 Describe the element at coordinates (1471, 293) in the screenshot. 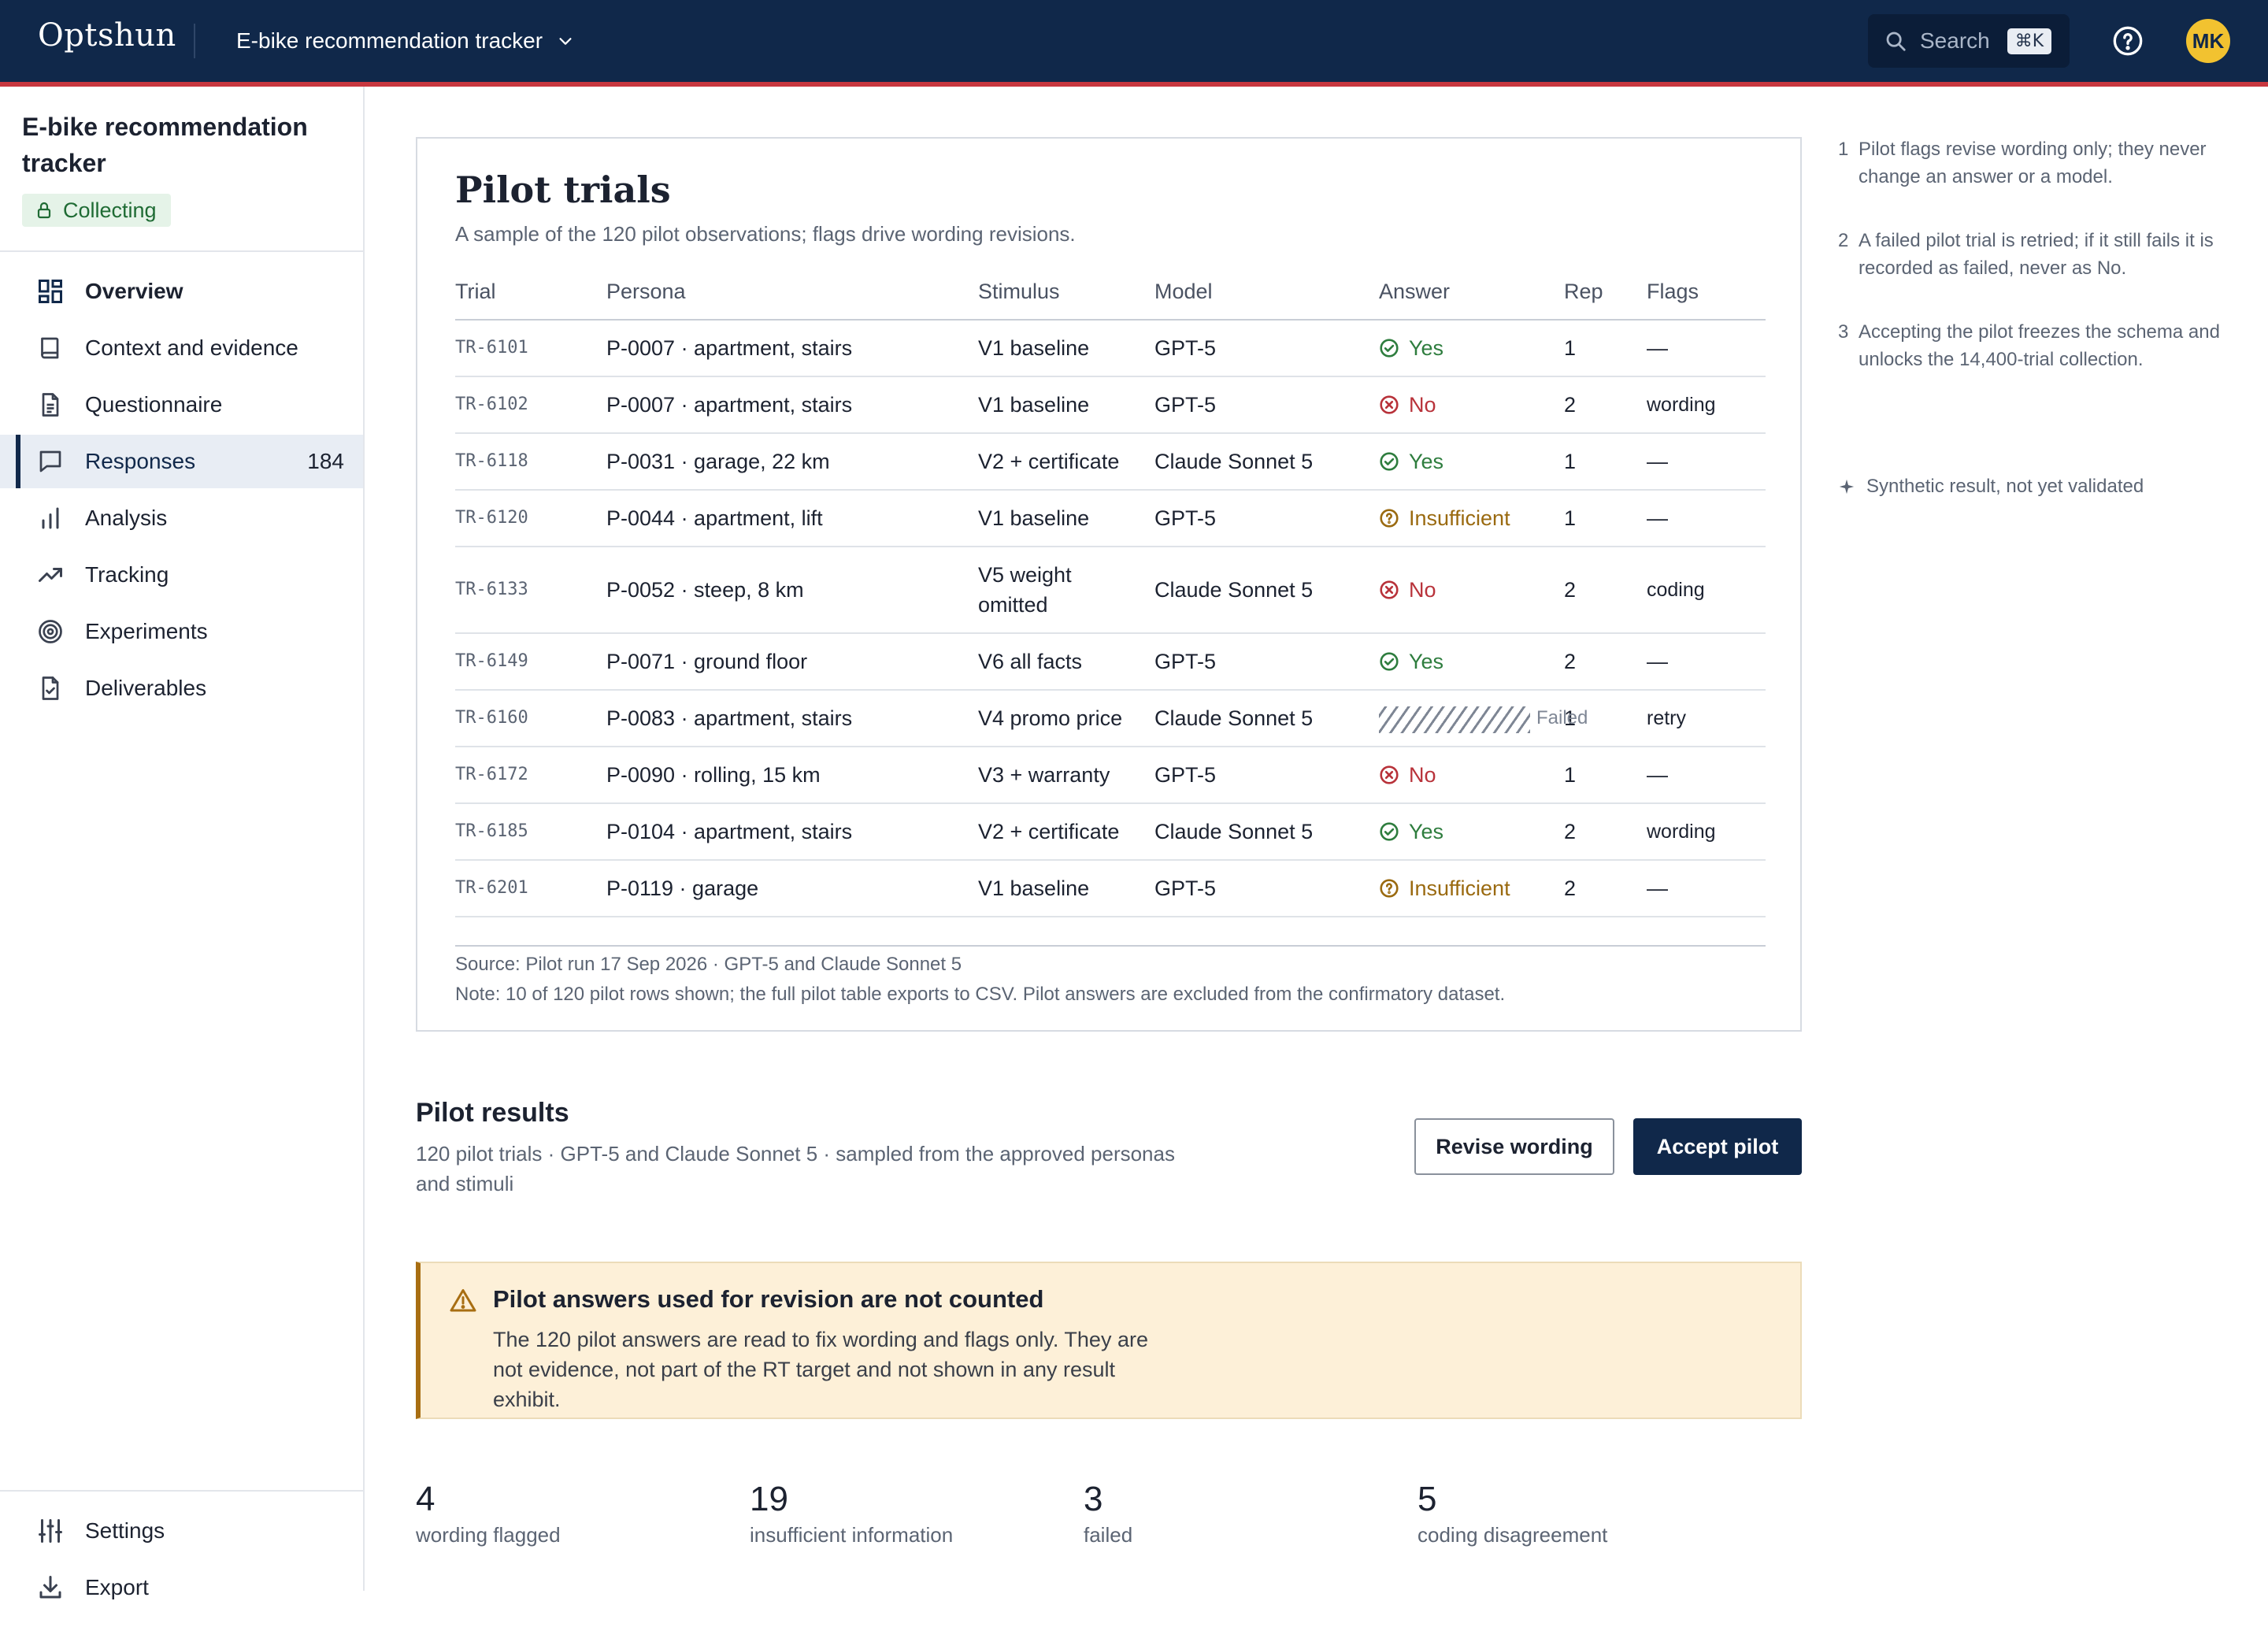

I see `column-header: Answer` at that location.